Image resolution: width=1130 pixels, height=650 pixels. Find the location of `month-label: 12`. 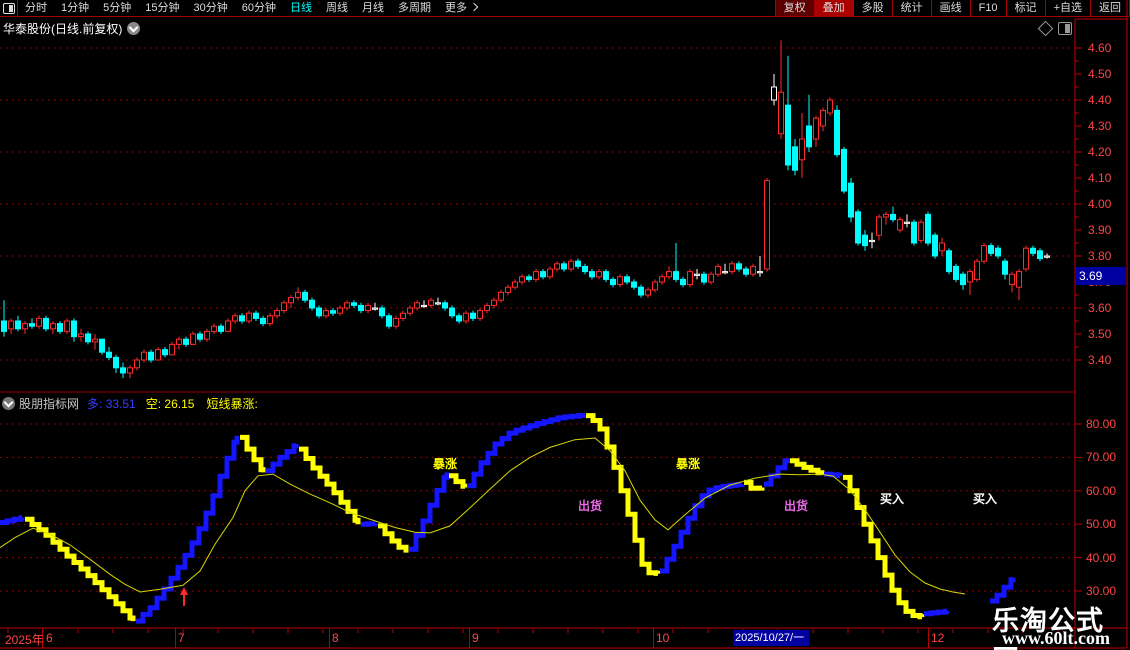

month-label: 12 is located at coordinates (938, 638).